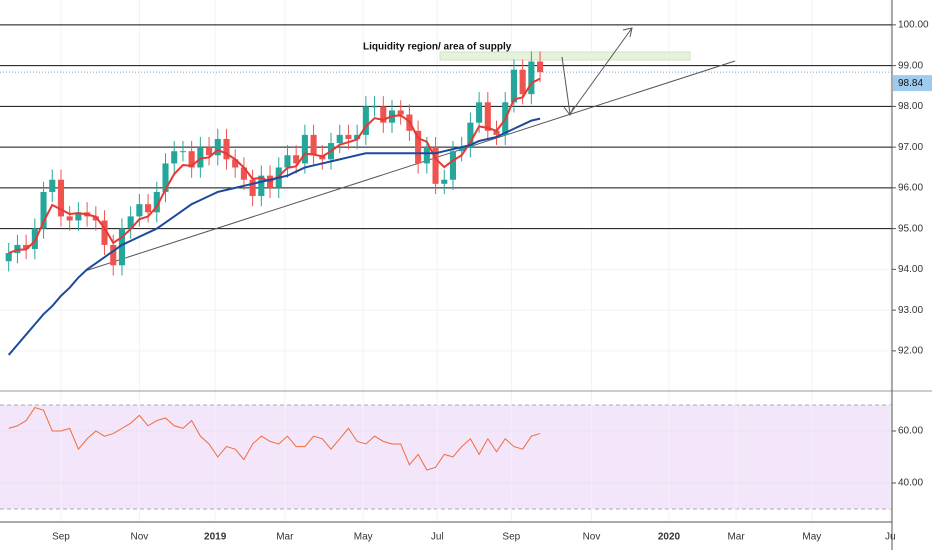  I want to click on rsi-tick-label: 60.00, so click(910, 431).